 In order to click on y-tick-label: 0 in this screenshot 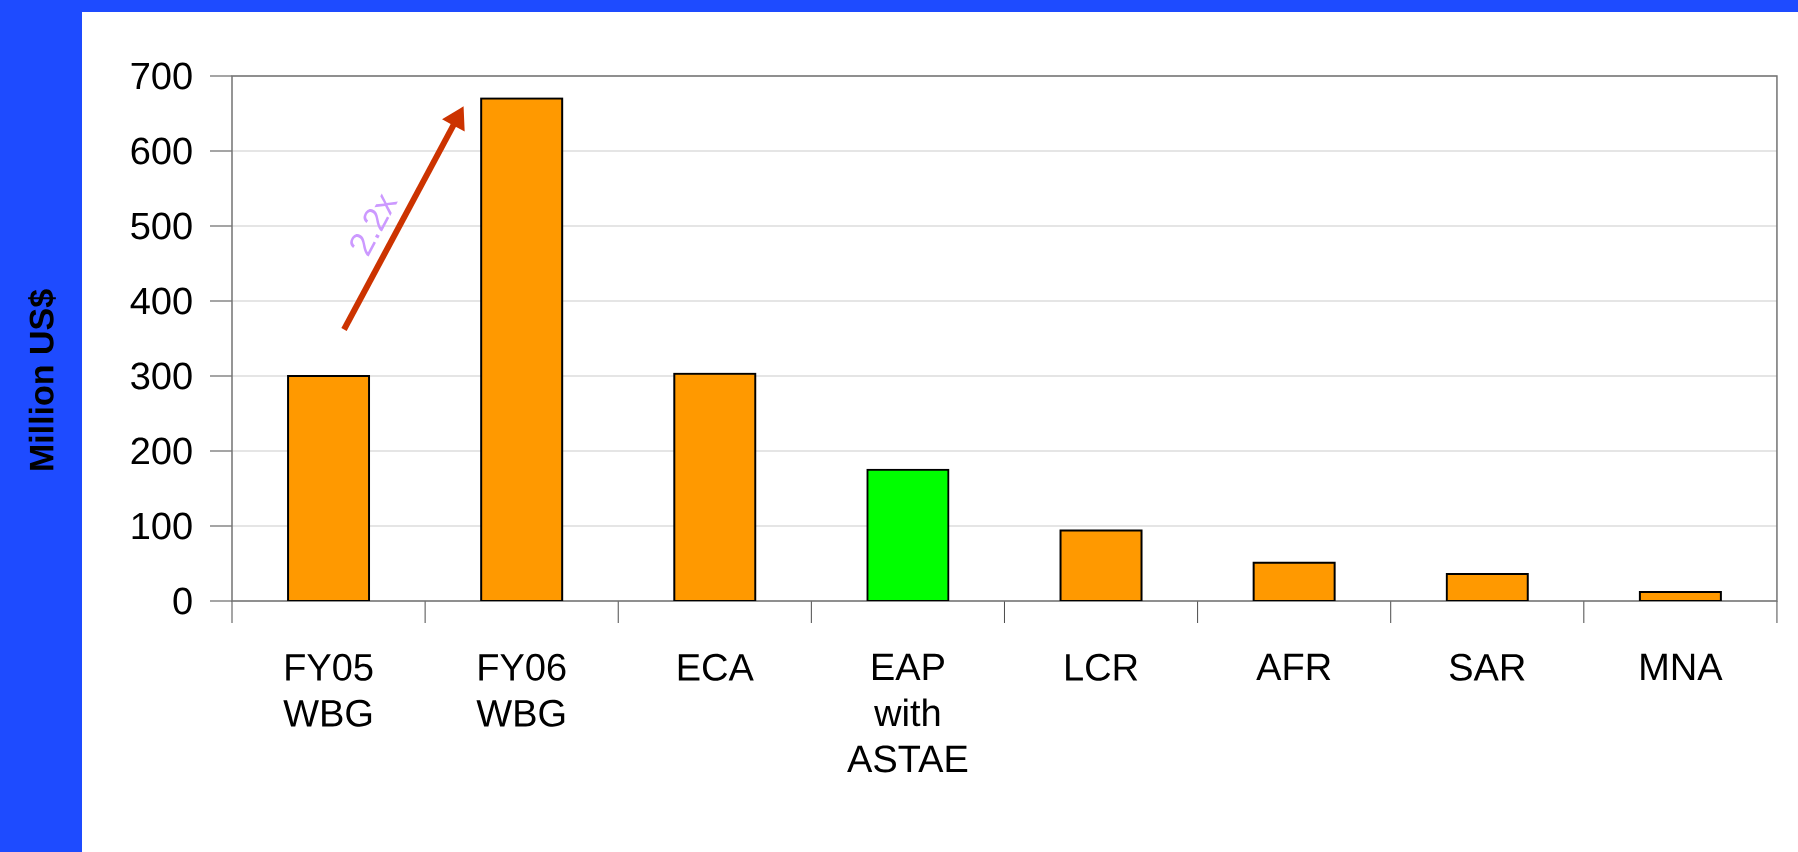, I will do `click(182, 601)`.